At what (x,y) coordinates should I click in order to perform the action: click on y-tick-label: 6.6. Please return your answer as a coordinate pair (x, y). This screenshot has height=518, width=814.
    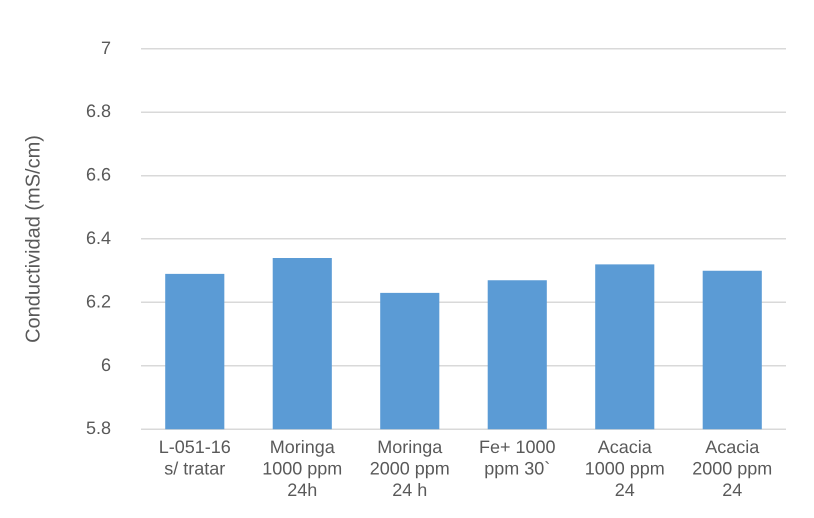
    Looking at the image, I should click on (99, 174).